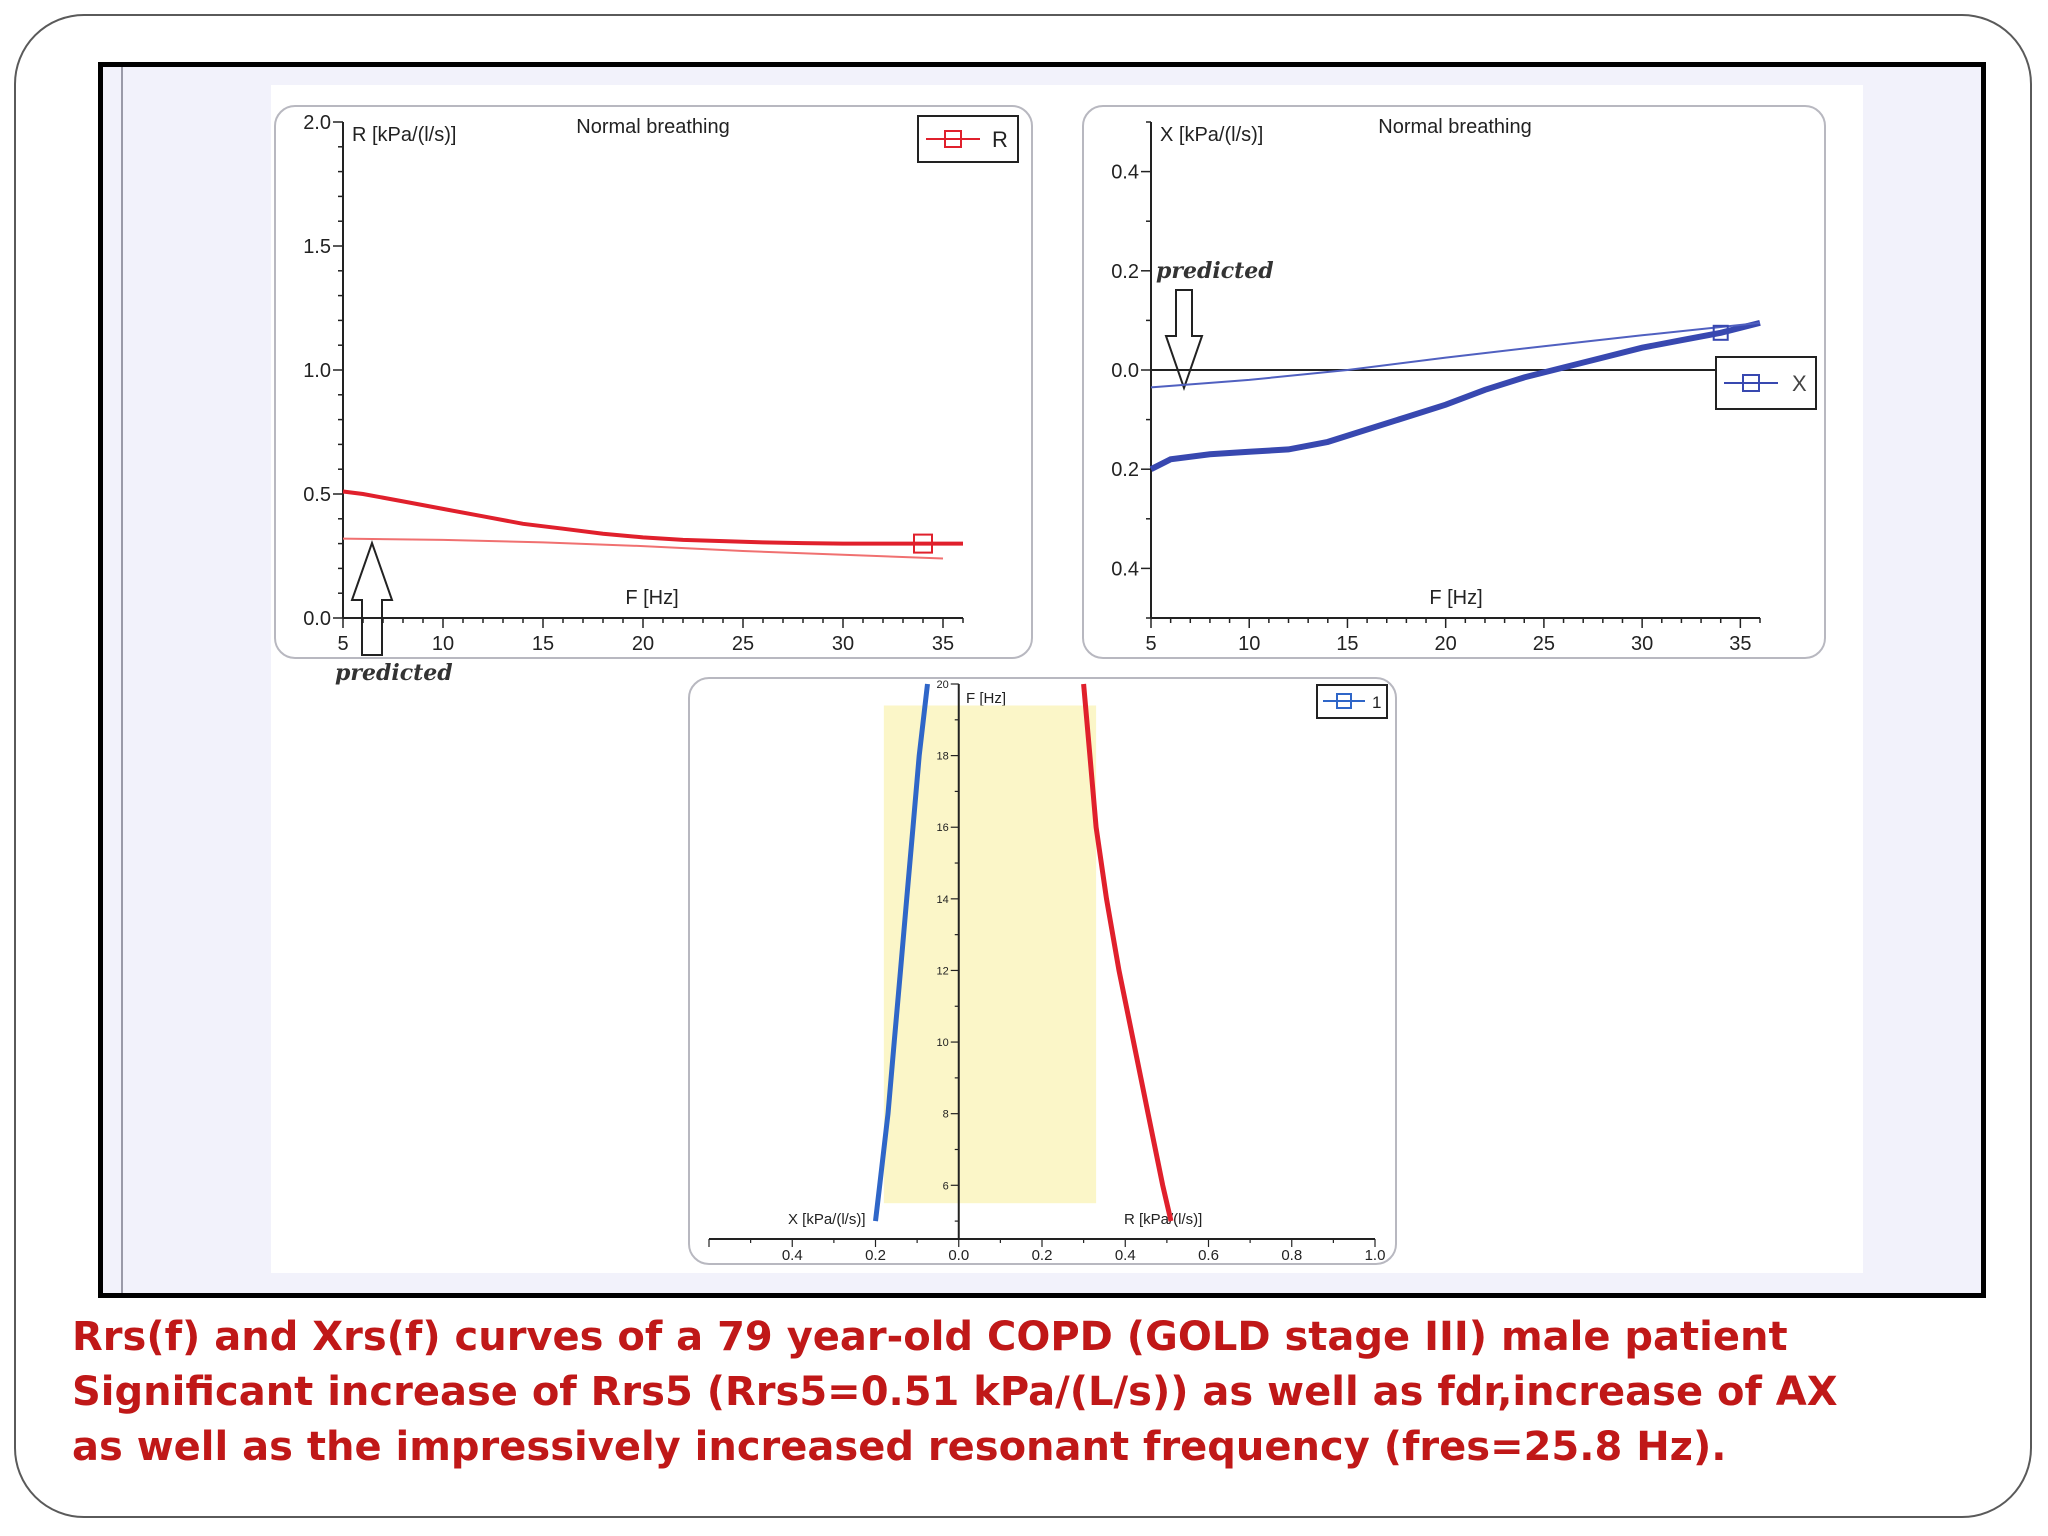 Image resolution: width=2048 pixels, height=1536 pixels. I want to click on chart-rx-x-tick-label: 0.6, so click(1208, 1255).